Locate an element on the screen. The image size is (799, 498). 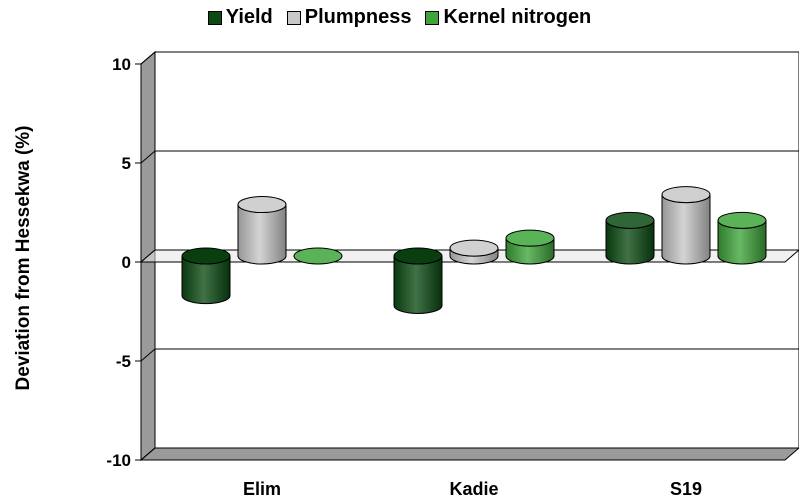
legend-swatch-yield is located at coordinates (214, 17).